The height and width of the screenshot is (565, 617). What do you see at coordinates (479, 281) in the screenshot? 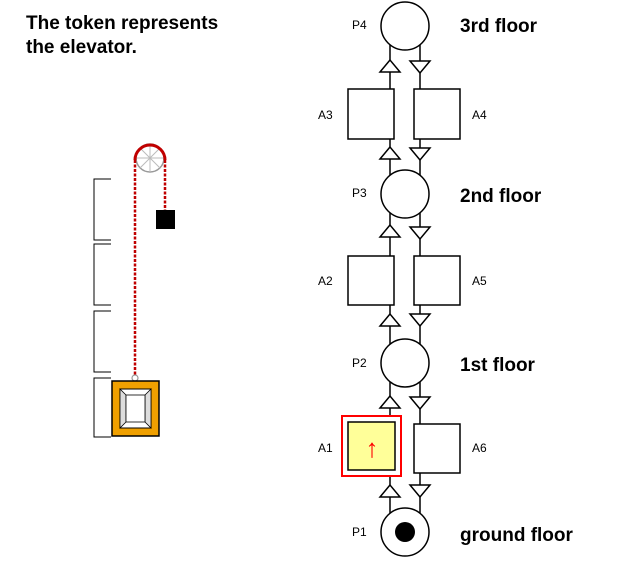
I see `transition-label-A5: A5` at bounding box center [479, 281].